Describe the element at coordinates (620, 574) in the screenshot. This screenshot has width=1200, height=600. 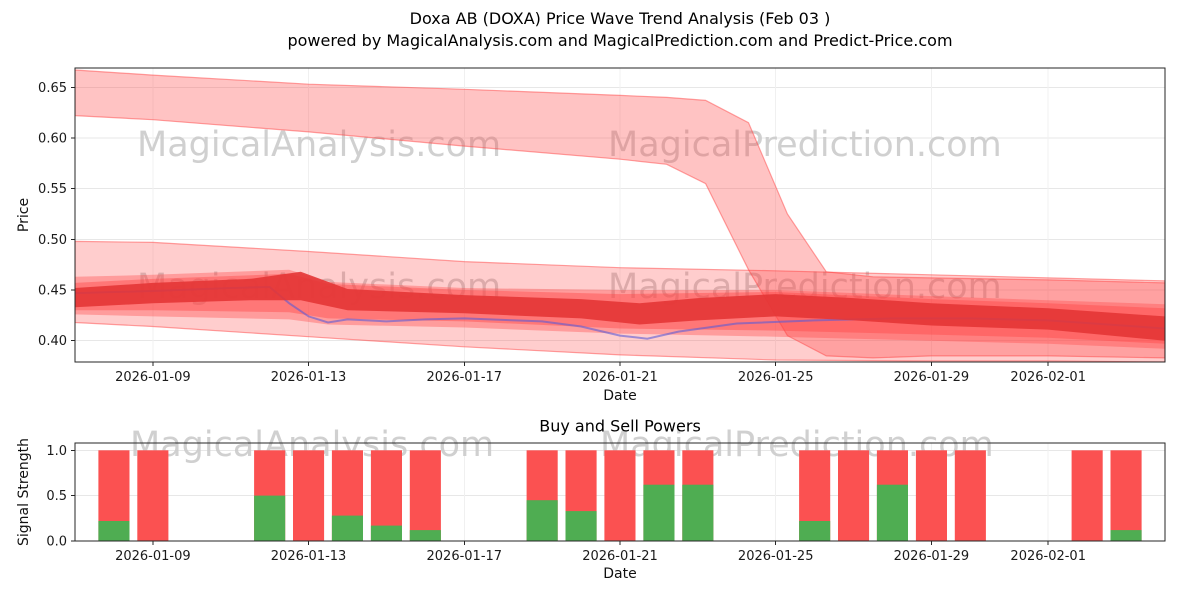
I see `date-axis-label-bottom: Date` at that location.